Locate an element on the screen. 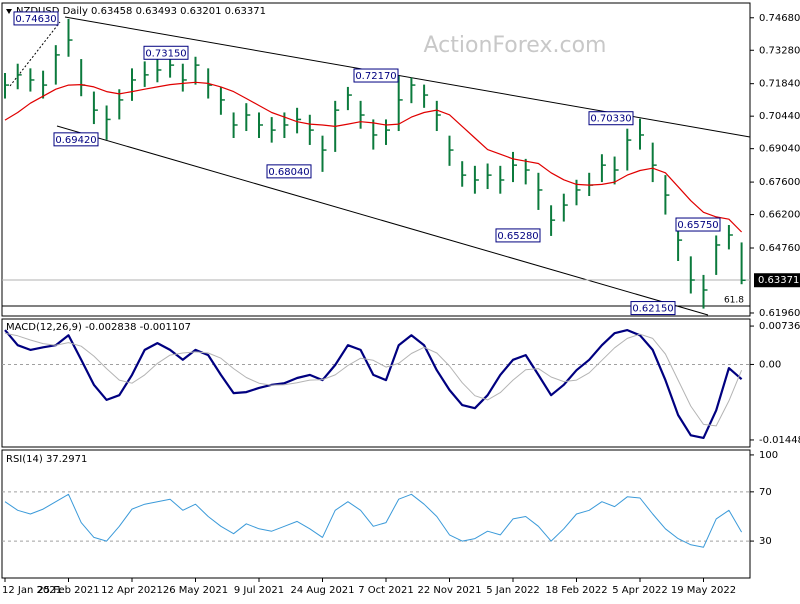 This screenshot has width=800, height=604. y-tick-label: 0.61960 is located at coordinates (779, 313).